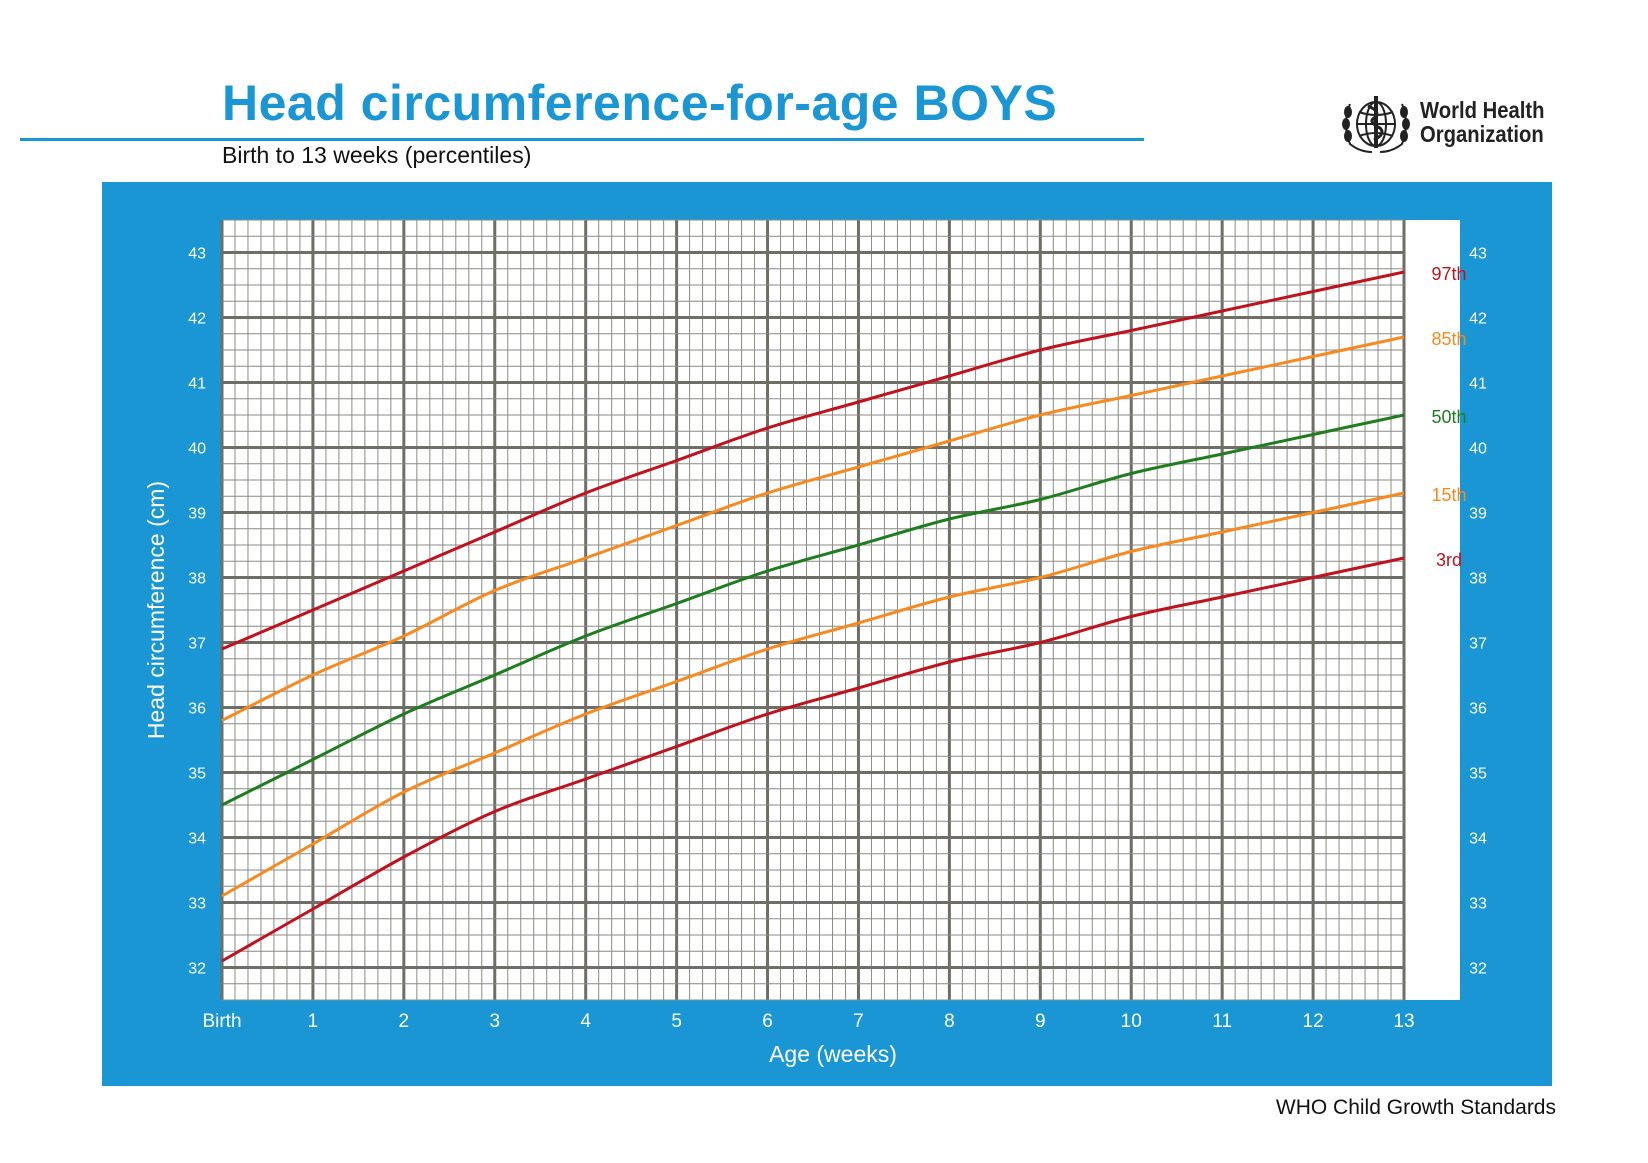  Describe the element at coordinates (1478, 644) in the screenshot. I see `y-tick-label-right: 37` at that location.